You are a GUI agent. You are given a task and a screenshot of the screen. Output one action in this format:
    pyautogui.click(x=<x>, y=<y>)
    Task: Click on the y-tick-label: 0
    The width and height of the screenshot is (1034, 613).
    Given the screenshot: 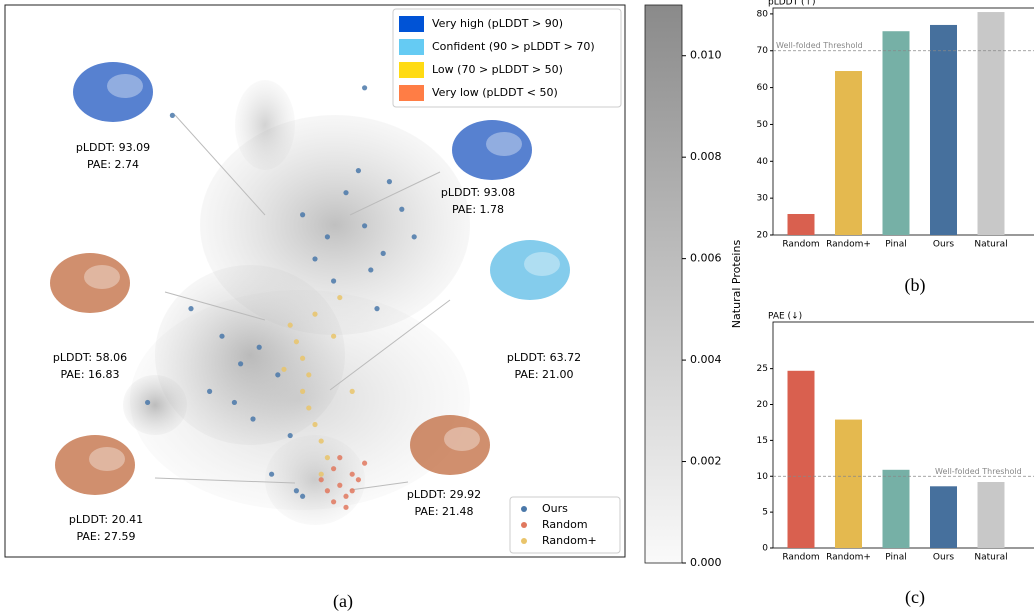 What is the action you would take?
    pyautogui.click(x=765, y=549)
    